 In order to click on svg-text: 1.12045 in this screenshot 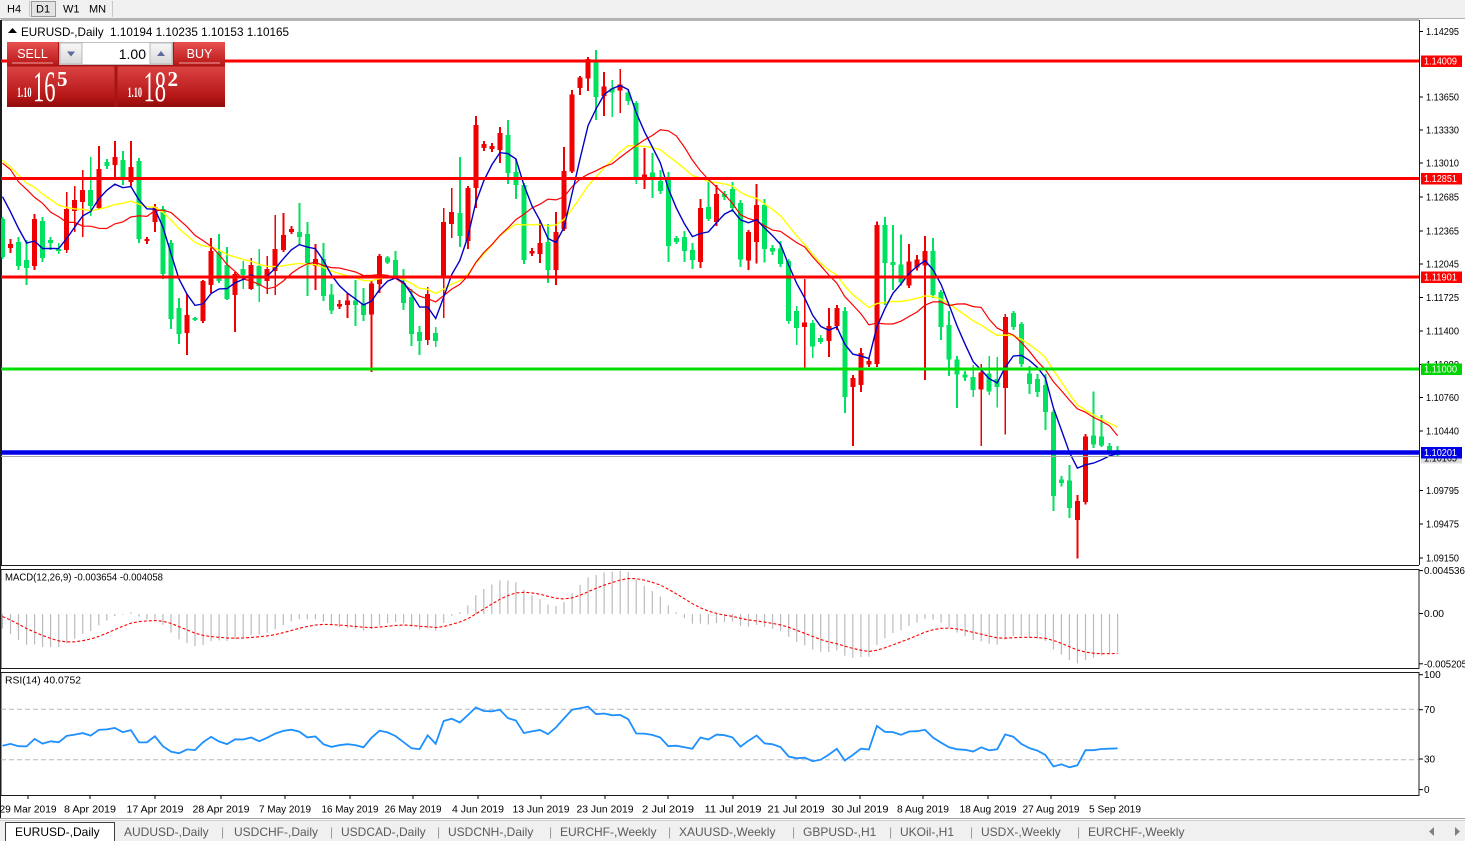, I will do `click(1442, 265)`.